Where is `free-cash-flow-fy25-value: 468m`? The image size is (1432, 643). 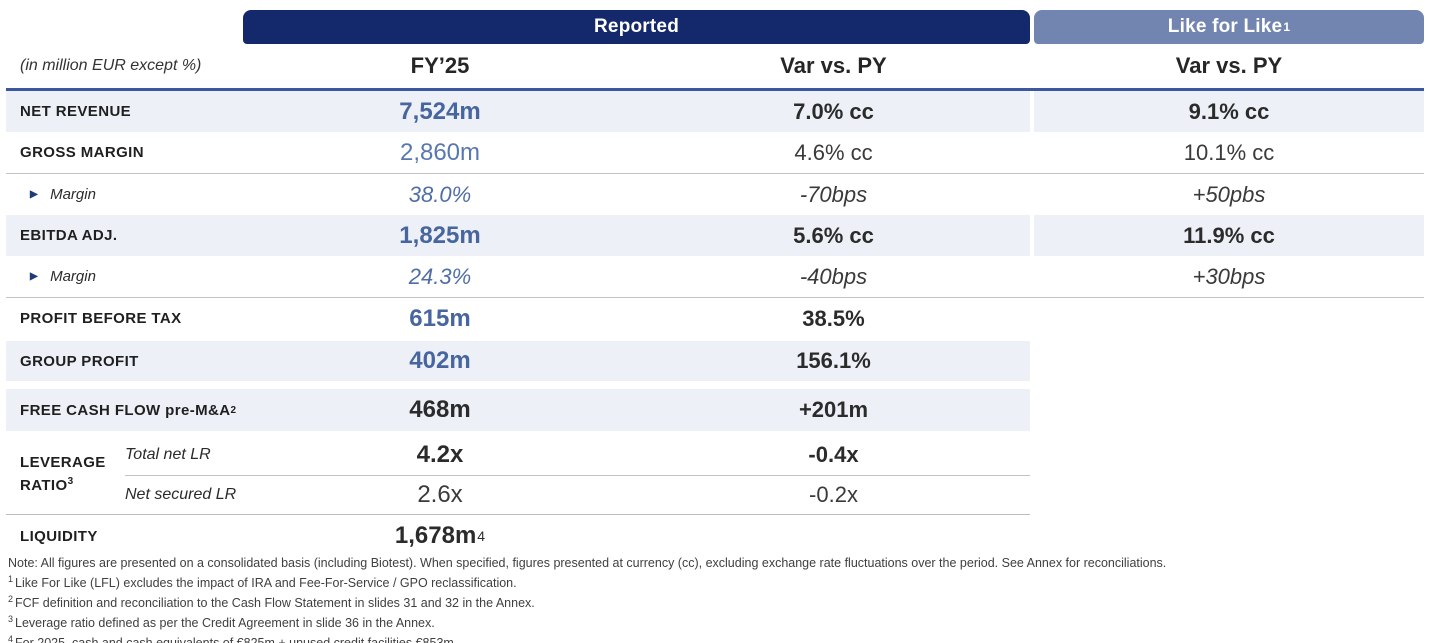 free-cash-flow-fy25-value: 468m is located at coordinates (440, 410).